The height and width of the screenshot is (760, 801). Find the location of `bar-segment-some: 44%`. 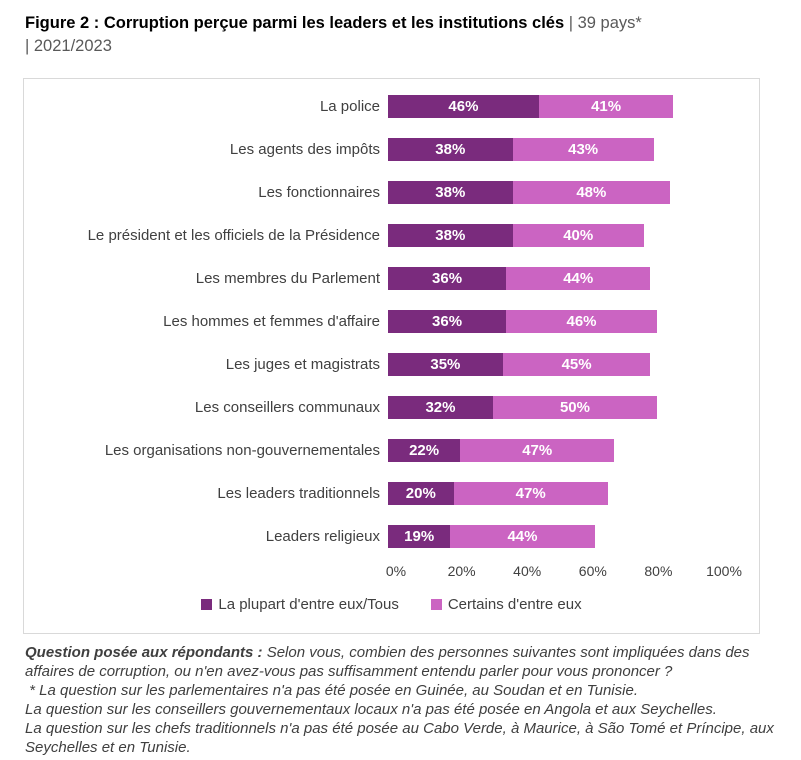

bar-segment-some: 44% is located at coordinates (522, 536).